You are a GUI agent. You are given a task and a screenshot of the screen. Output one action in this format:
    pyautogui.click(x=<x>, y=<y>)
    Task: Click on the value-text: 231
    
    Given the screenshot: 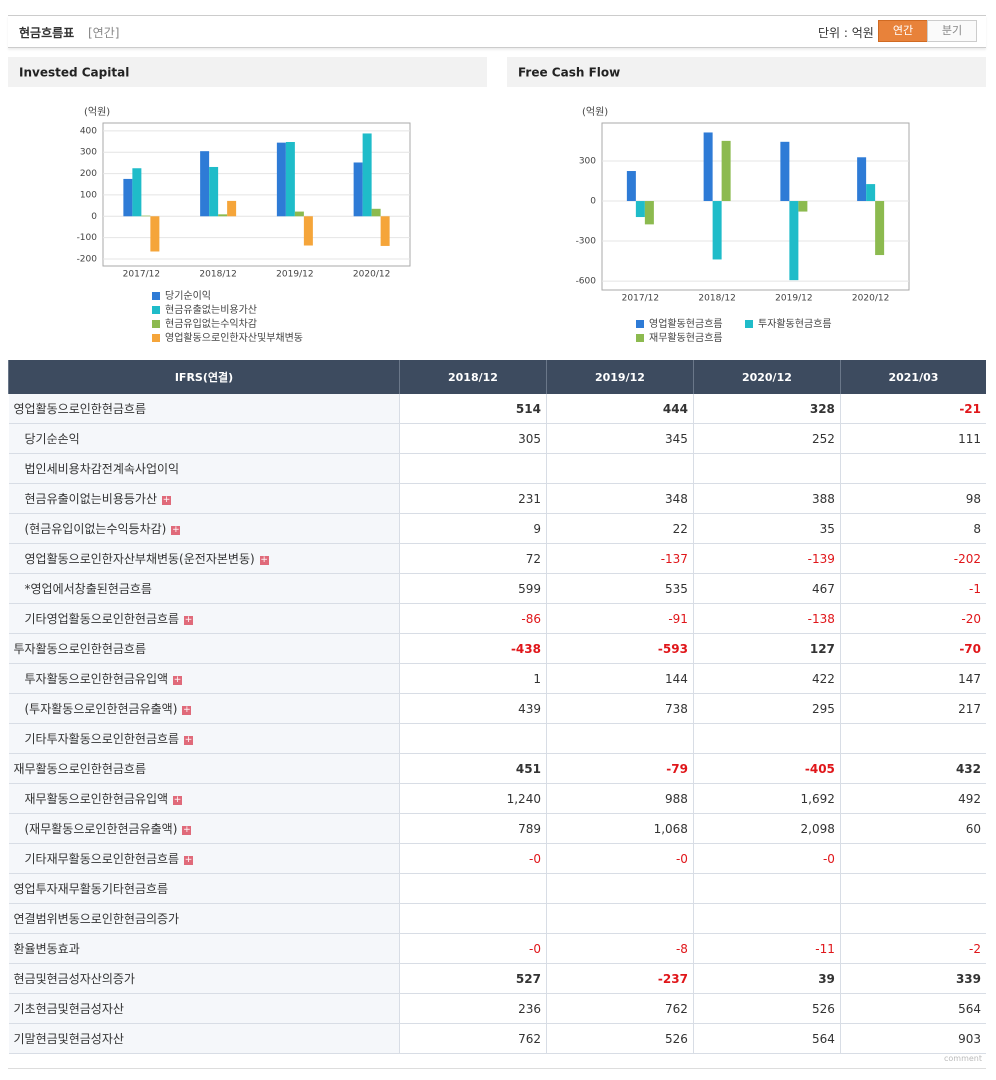 What is the action you would take?
    pyautogui.click(x=529, y=498)
    